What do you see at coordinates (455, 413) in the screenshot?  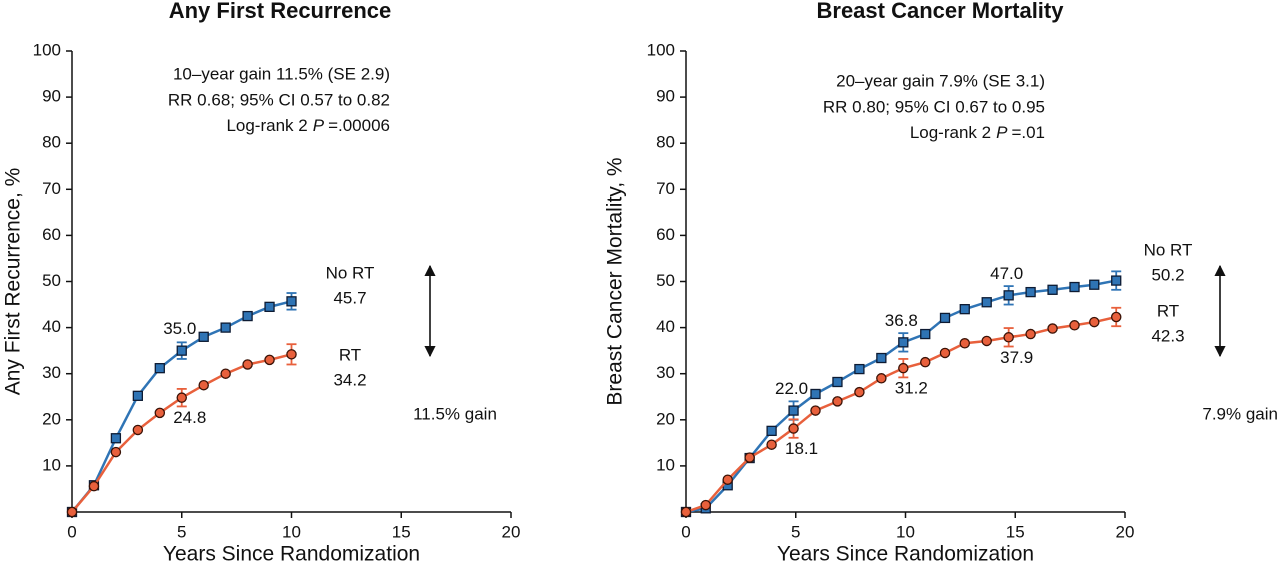 I see `gain-text: 11.5% gain` at bounding box center [455, 413].